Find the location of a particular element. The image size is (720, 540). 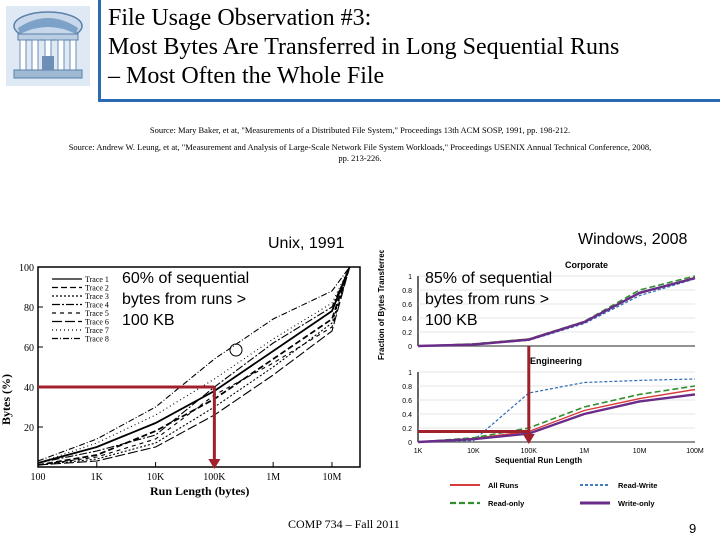

unix-legend-label: Trace 2 is located at coordinates (97, 288).